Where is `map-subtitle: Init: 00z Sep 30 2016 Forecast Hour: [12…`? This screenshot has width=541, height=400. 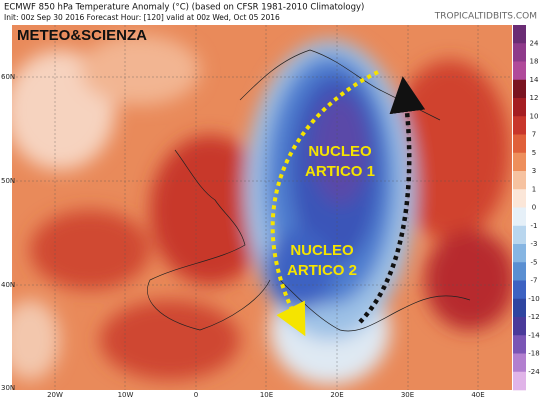 map-subtitle: Init: 00z Sep 30 2016 Forecast Hour: [12… is located at coordinates (142, 17).